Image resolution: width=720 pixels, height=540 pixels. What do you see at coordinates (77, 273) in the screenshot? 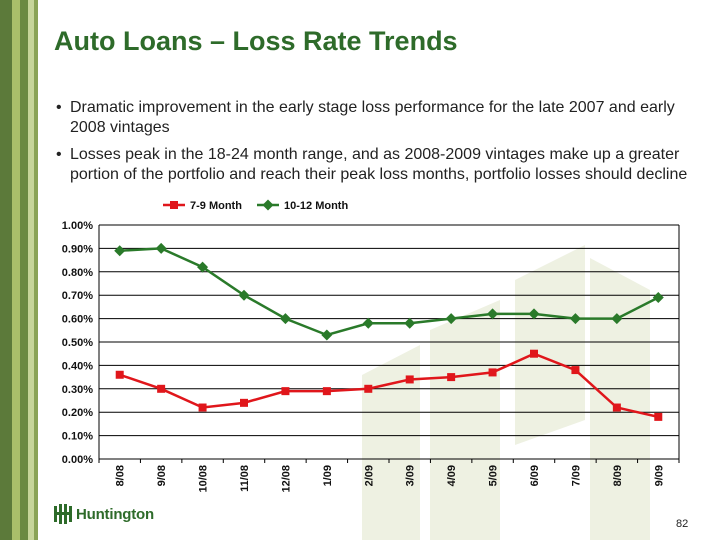
I see `y-tick-label: 0.80%` at bounding box center [77, 273].